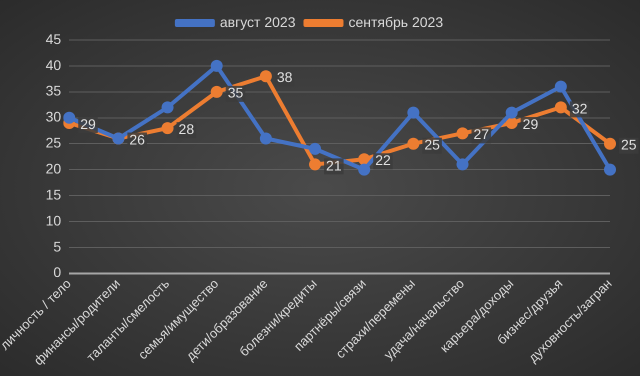 This screenshot has height=376, width=640. I want to click on data-label: 27, so click(482, 134).